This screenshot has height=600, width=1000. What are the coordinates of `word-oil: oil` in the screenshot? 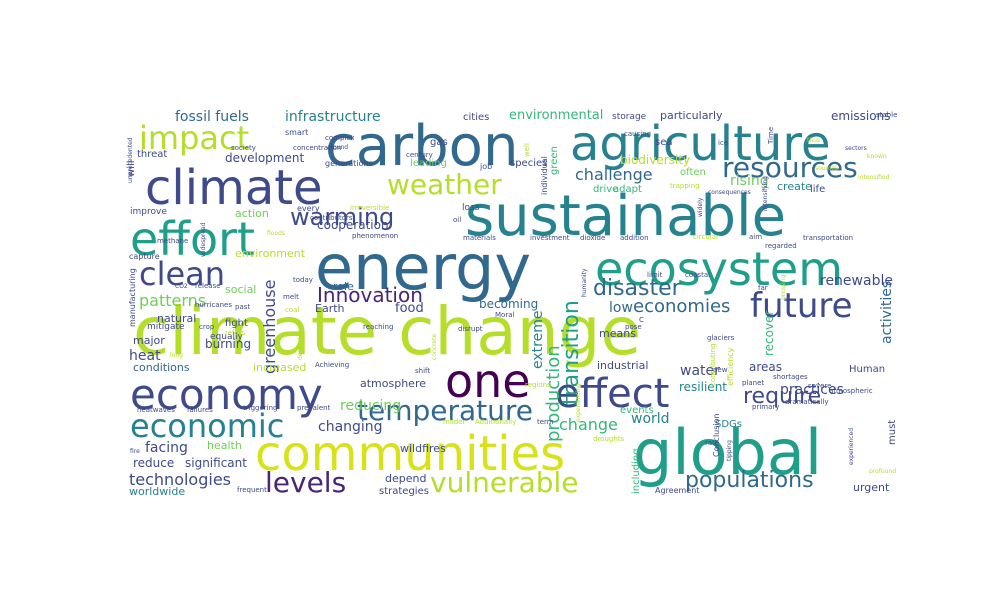 It's located at (457, 220).